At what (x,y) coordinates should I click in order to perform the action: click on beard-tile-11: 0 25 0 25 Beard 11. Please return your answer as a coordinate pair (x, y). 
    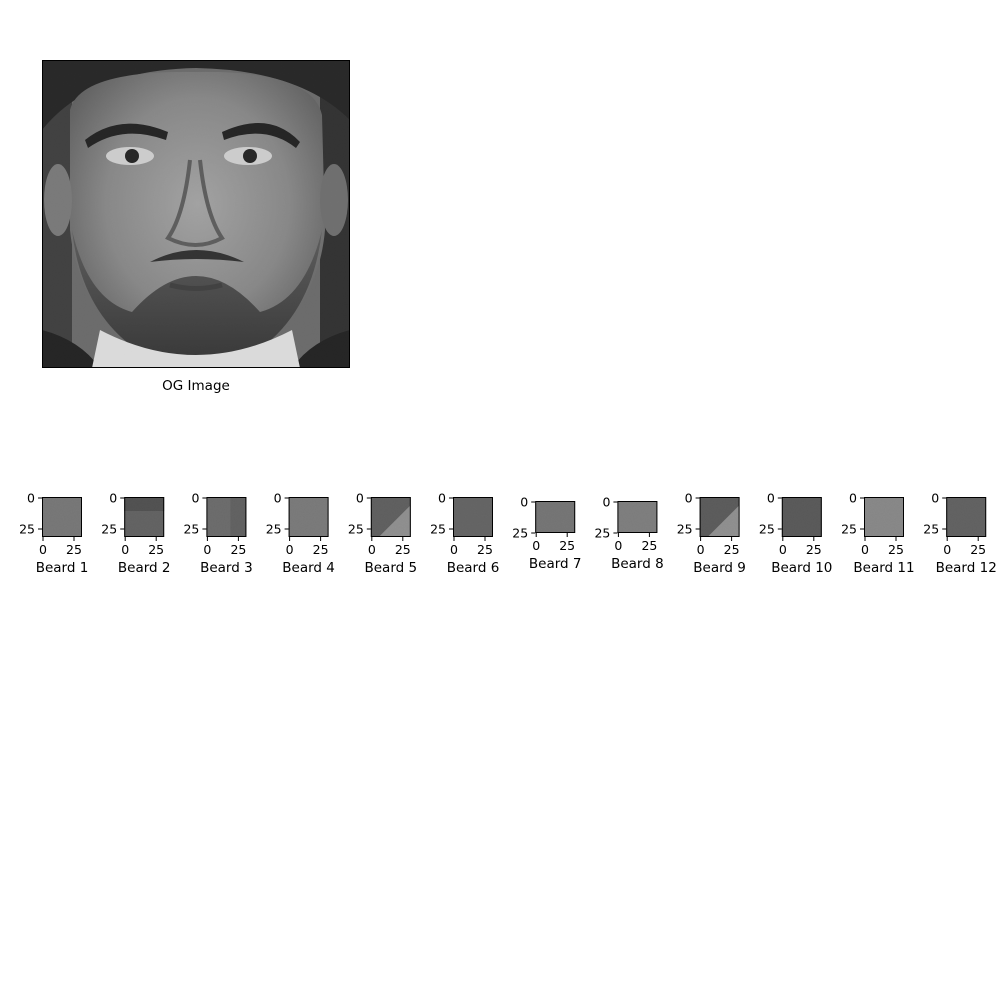
    Looking at the image, I should click on (878, 534).